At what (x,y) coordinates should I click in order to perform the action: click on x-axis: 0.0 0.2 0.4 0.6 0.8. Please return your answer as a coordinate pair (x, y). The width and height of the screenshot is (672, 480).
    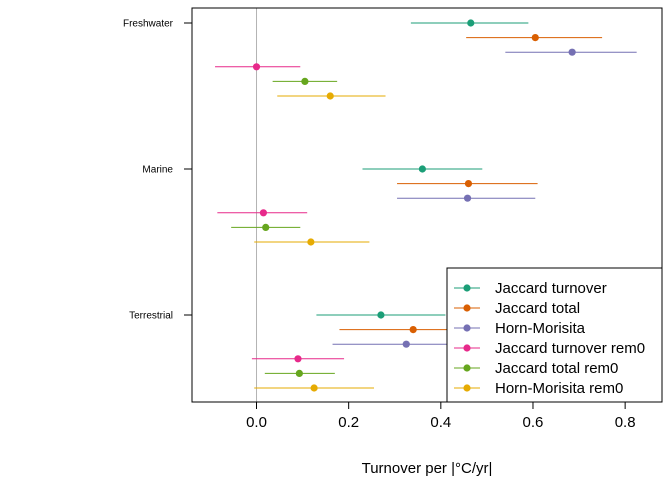
    Looking at the image, I should click on (441, 416).